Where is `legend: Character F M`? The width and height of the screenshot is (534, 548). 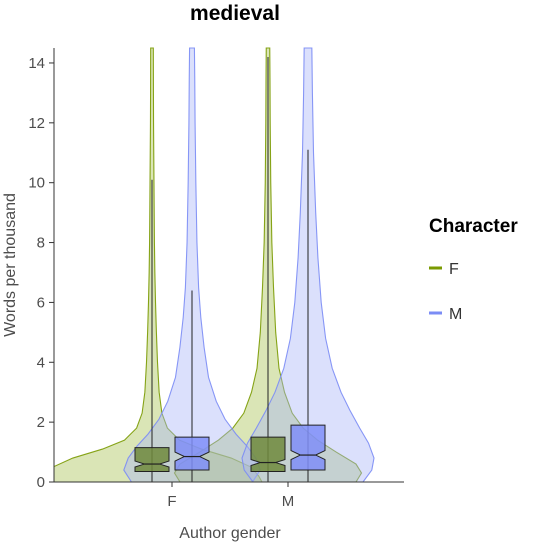
legend: Character F M is located at coordinates (473, 269).